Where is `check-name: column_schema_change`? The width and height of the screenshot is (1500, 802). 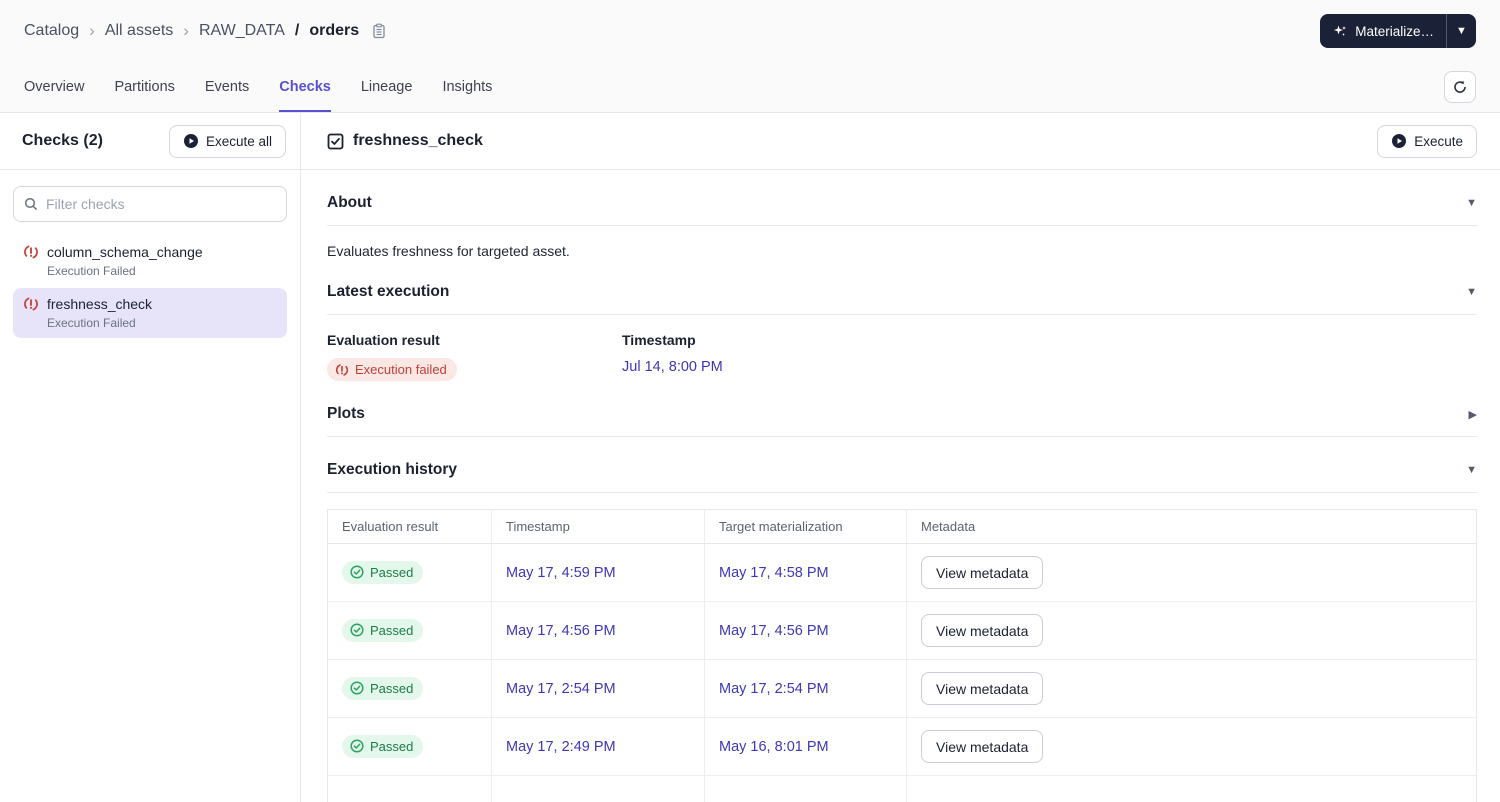 check-name: column_schema_change is located at coordinates (125, 252).